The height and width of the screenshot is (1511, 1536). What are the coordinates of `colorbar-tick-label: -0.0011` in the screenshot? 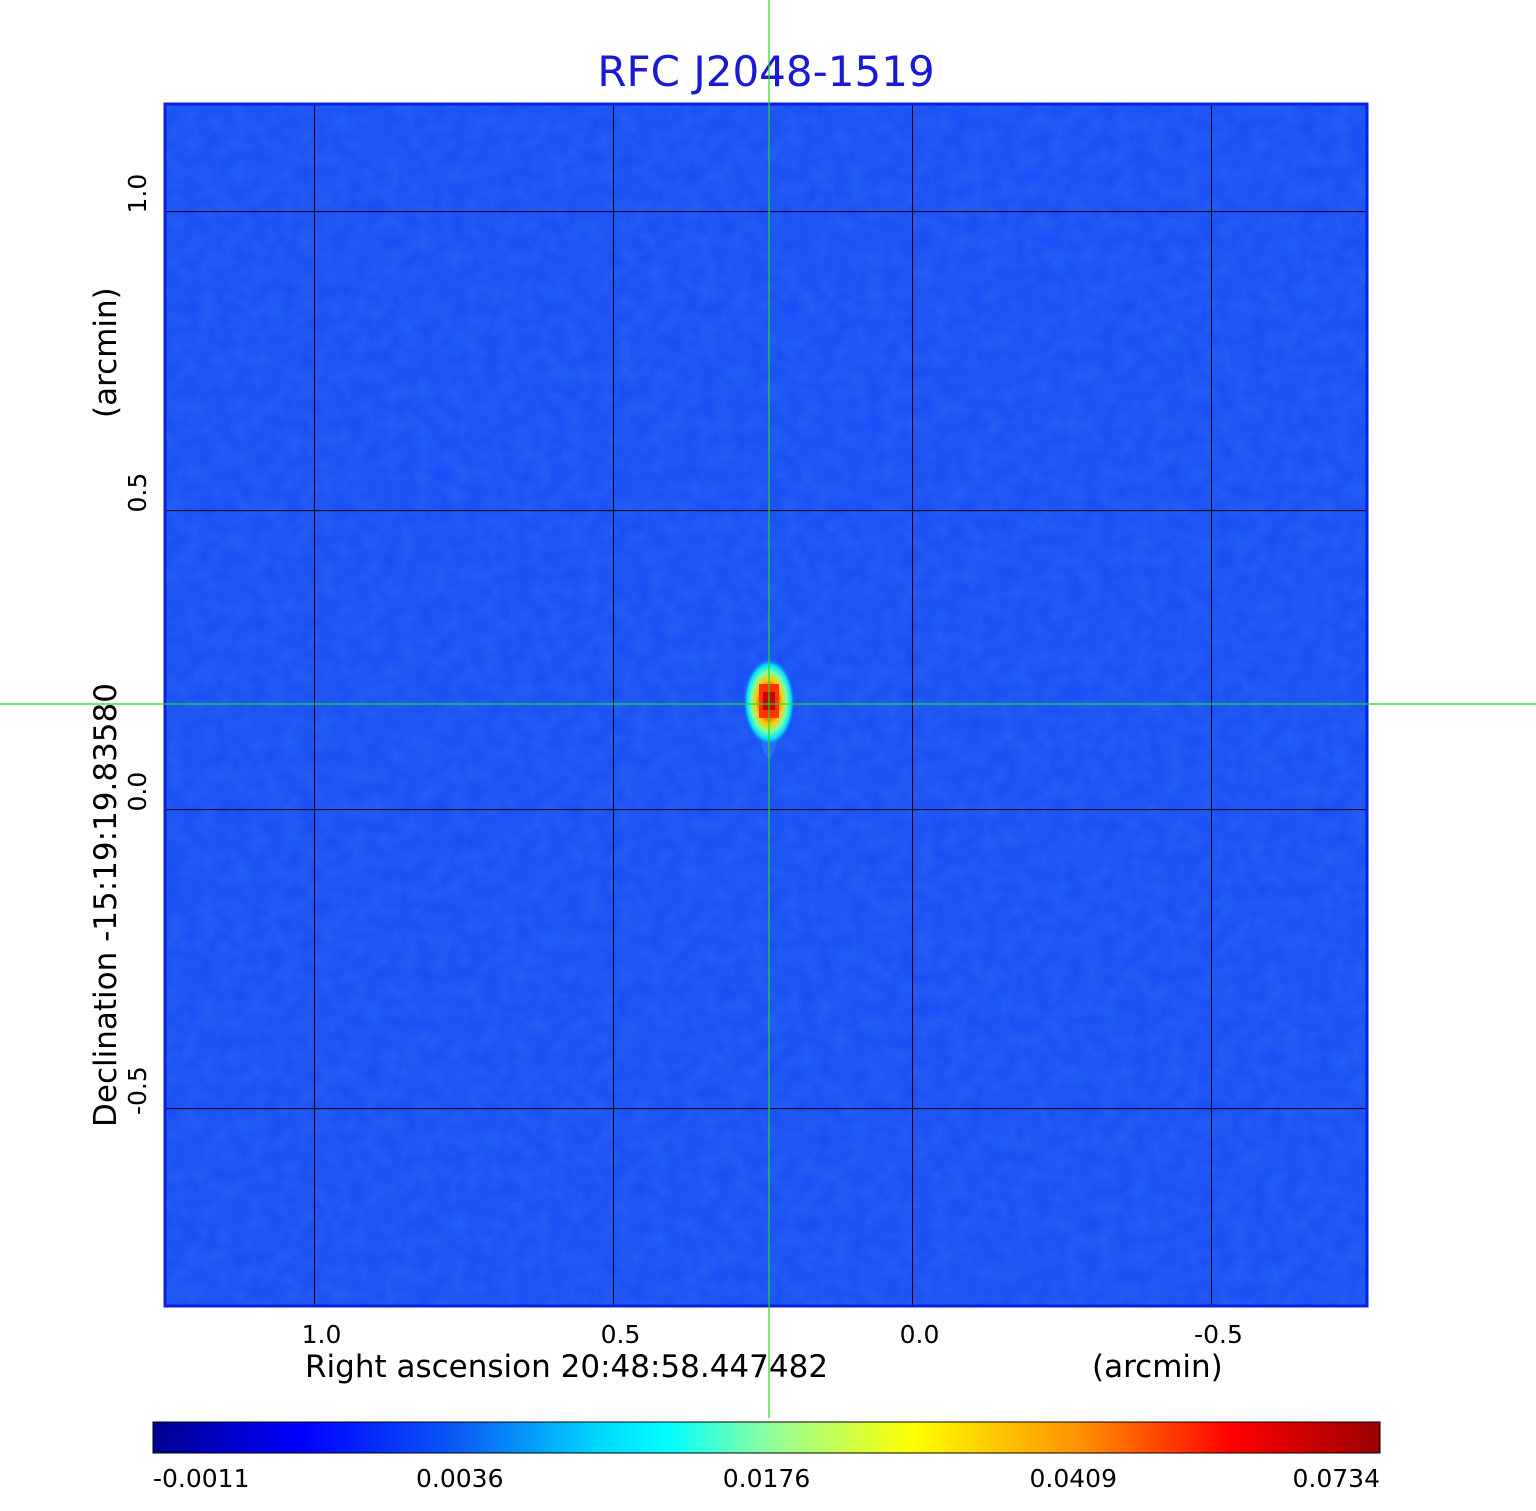 It's located at (201, 1478).